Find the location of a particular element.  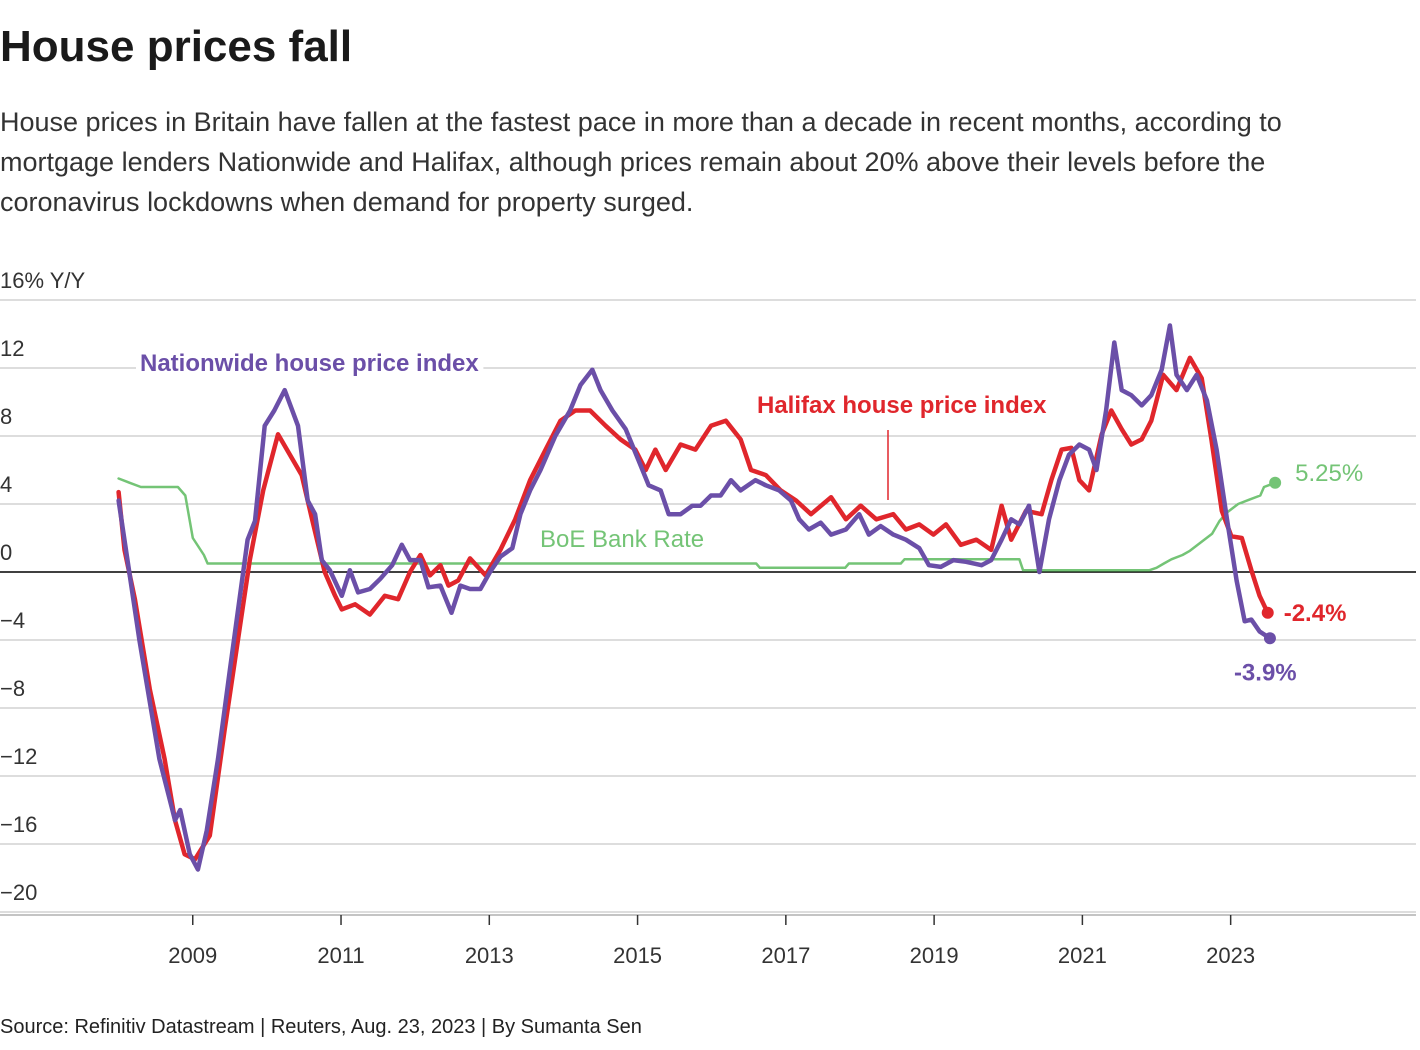

label-backdrop is located at coordinates (310, 363).